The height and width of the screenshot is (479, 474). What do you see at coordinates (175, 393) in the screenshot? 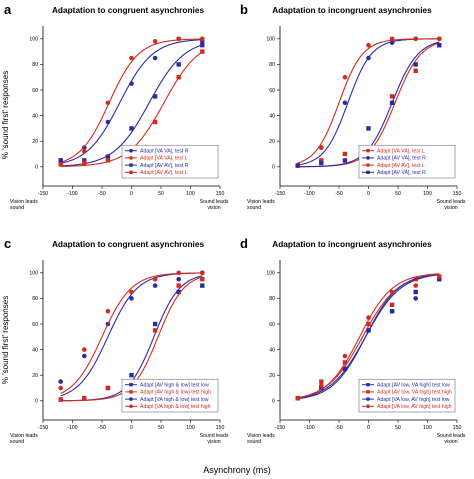
I see `legend-entry: Adapt [AV high & low] test high` at bounding box center [175, 393].